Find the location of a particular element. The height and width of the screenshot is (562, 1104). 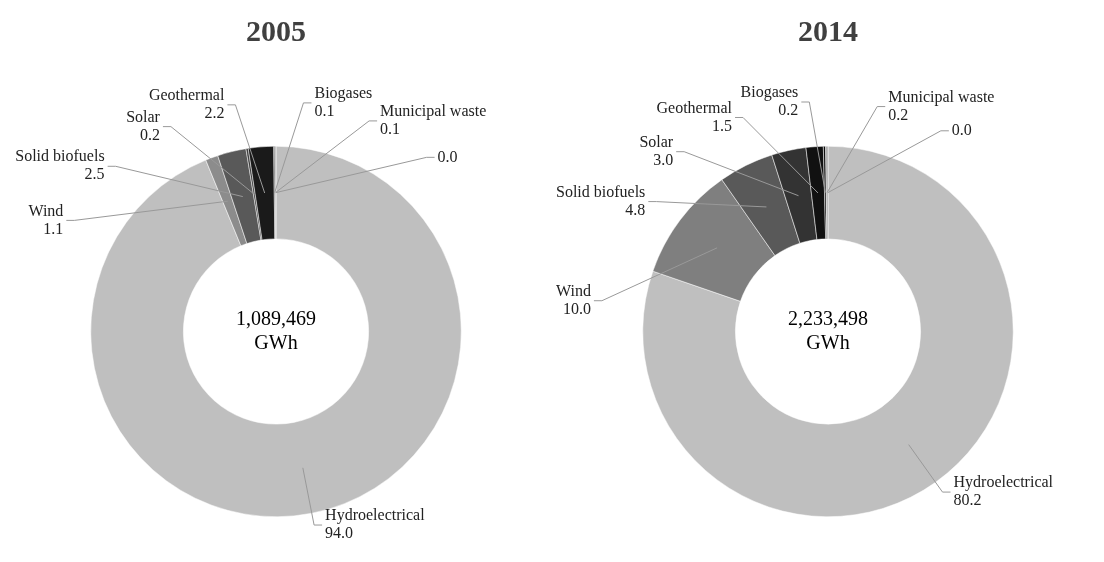

chart-title: 2005 is located at coordinates (276, 30).